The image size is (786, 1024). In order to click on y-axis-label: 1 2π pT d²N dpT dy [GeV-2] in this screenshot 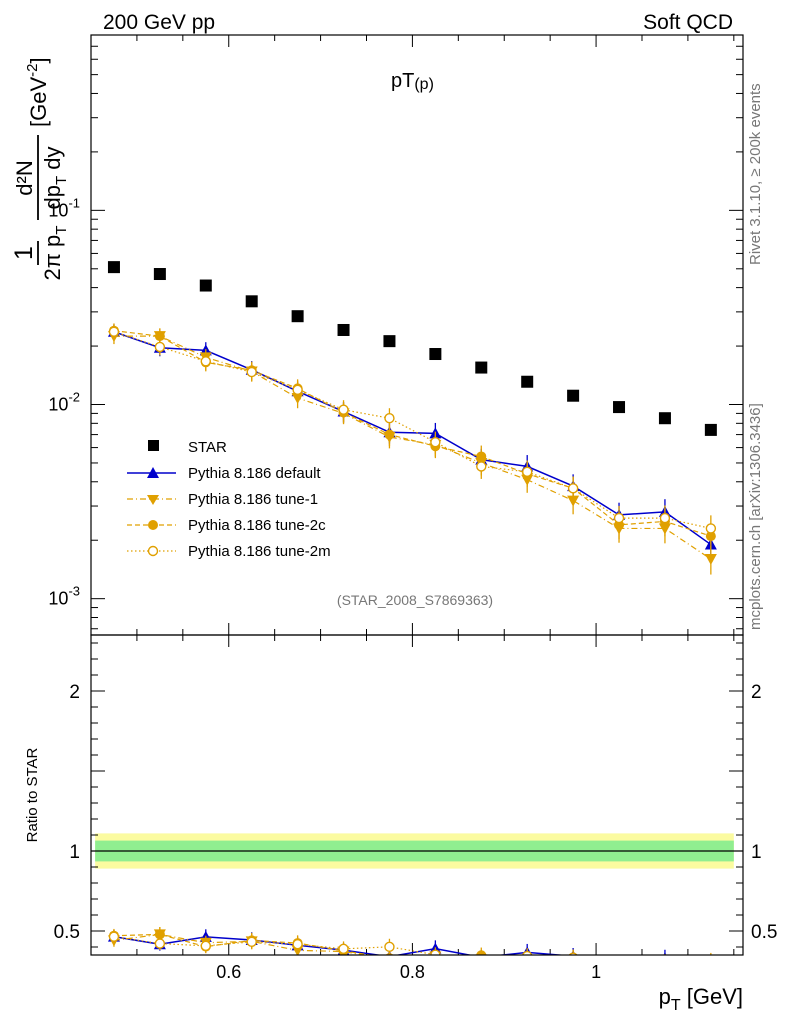, I will do `click(40, 168)`.